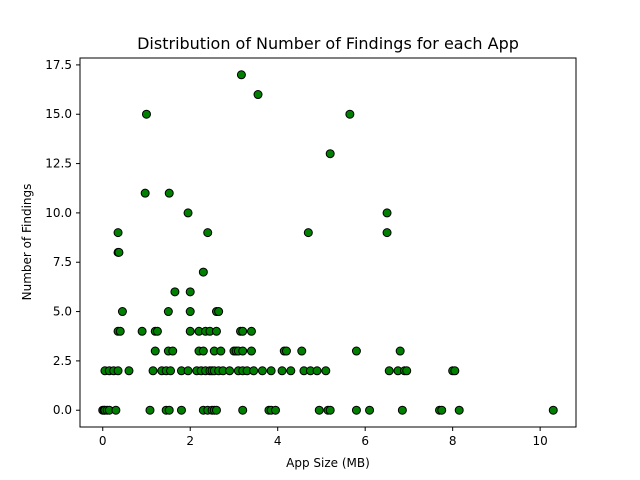 The image size is (640, 480). I want to click on y-axis-label: Number of Findings, so click(27, 242).